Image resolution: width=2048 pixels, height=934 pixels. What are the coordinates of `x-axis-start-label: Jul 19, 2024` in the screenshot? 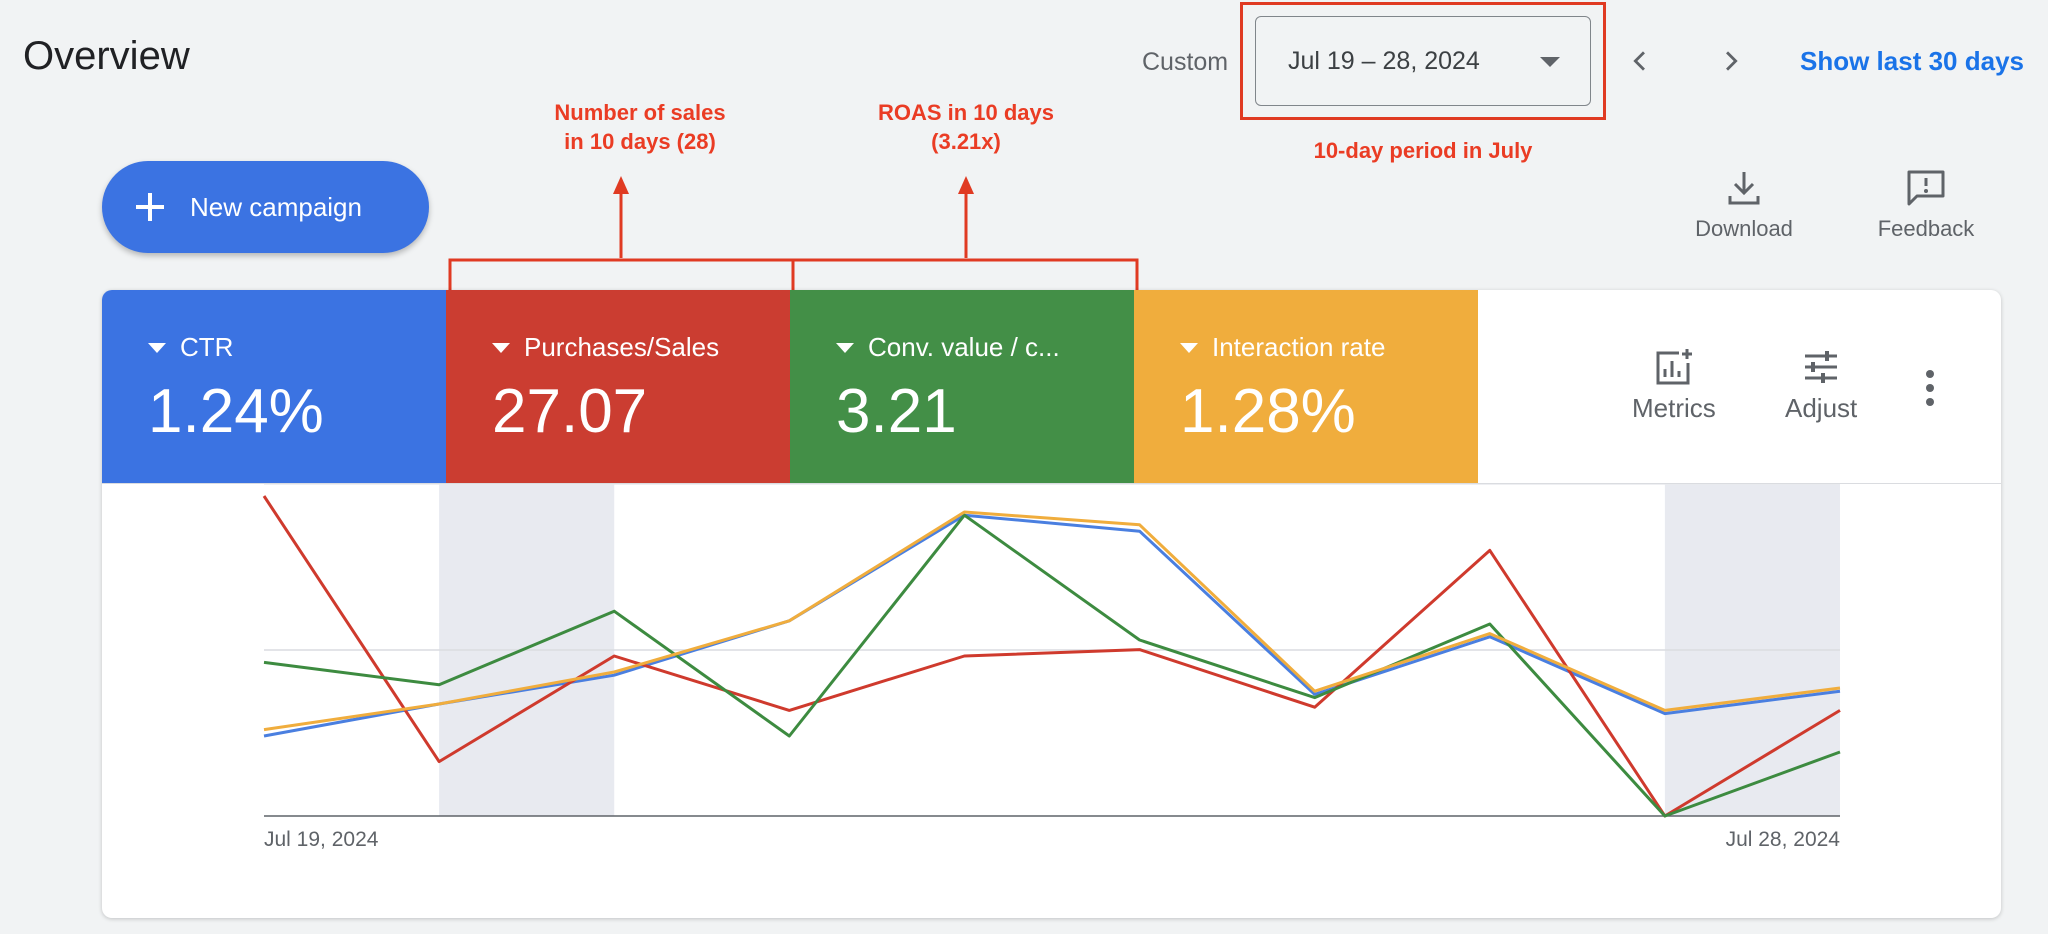 It's located at (321, 839).